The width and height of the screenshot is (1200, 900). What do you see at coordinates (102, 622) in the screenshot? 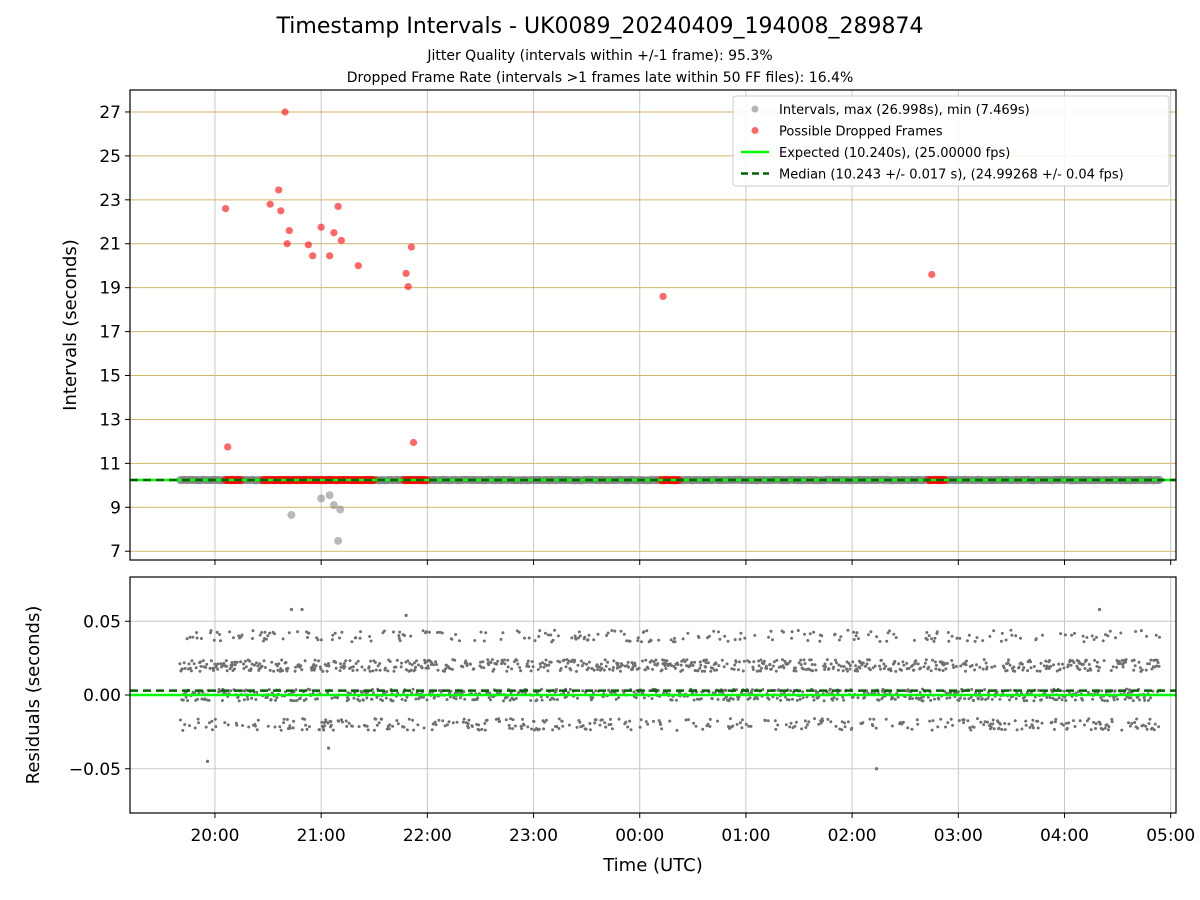
I see `bottom-y-tick-label: 0.05` at bounding box center [102, 622].